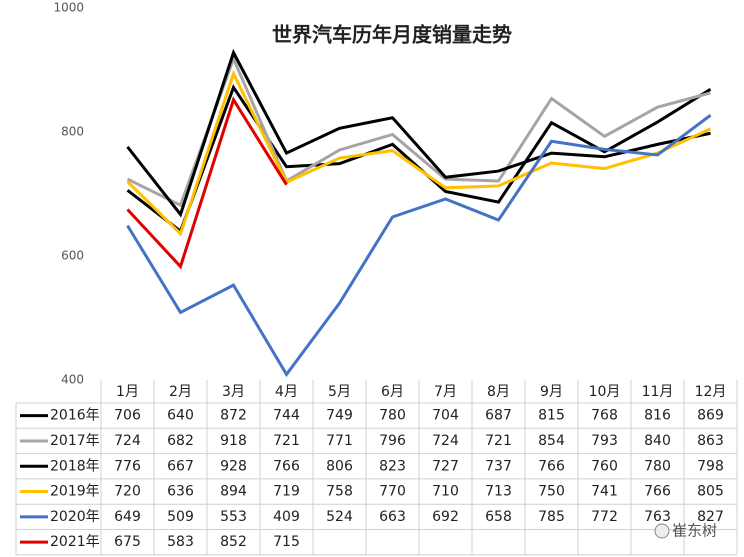 This screenshot has height=557, width=744. Describe the element at coordinates (604, 517) in the screenshot. I see `table-value: 772` at that location.